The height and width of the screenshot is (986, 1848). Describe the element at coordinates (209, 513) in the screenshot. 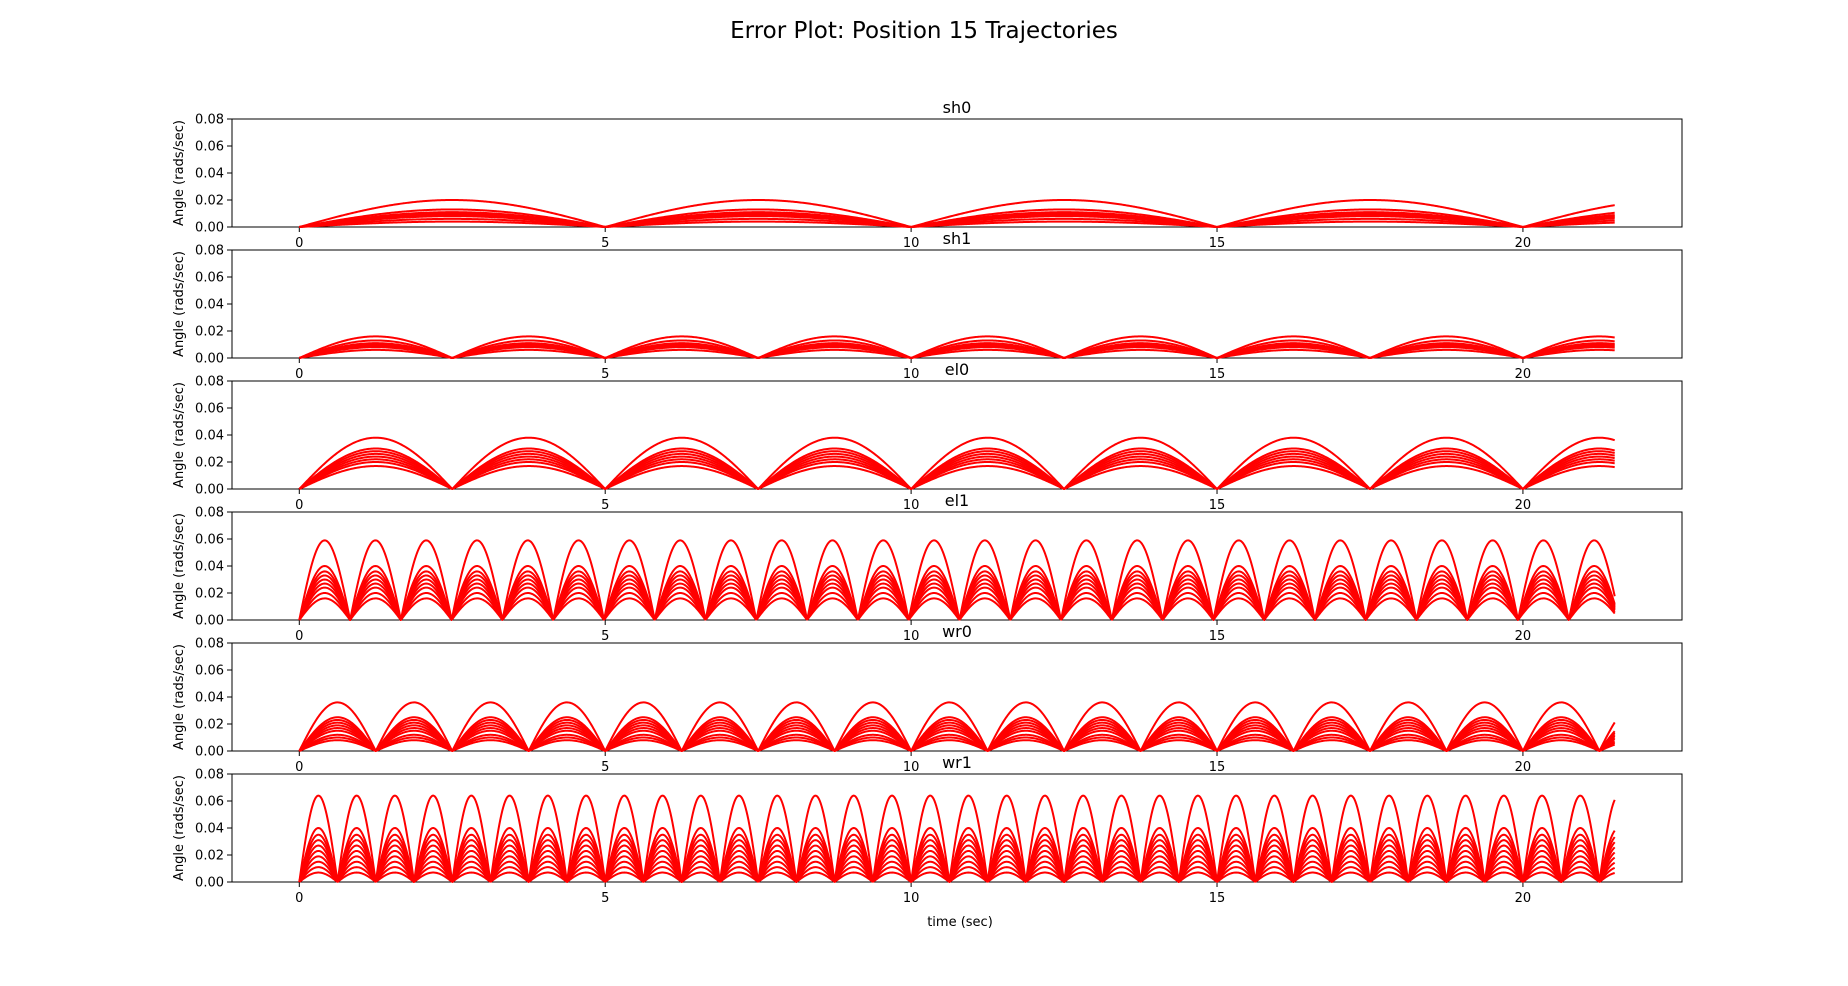

I see `y-tick-label-el1-4: 0.08` at that location.